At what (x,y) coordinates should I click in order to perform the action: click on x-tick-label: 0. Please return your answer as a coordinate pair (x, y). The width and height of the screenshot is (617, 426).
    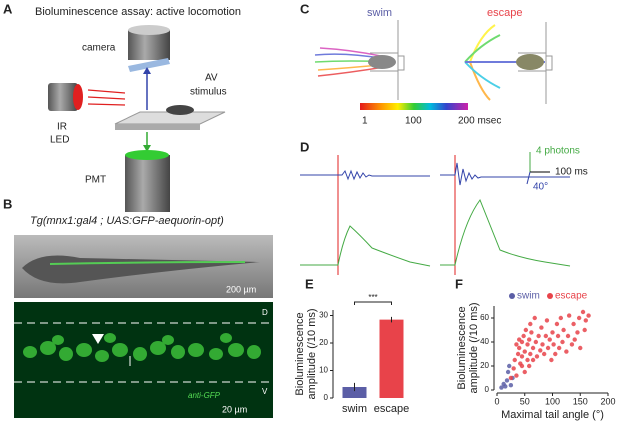
    Looking at the image, I should click on (496, 401).